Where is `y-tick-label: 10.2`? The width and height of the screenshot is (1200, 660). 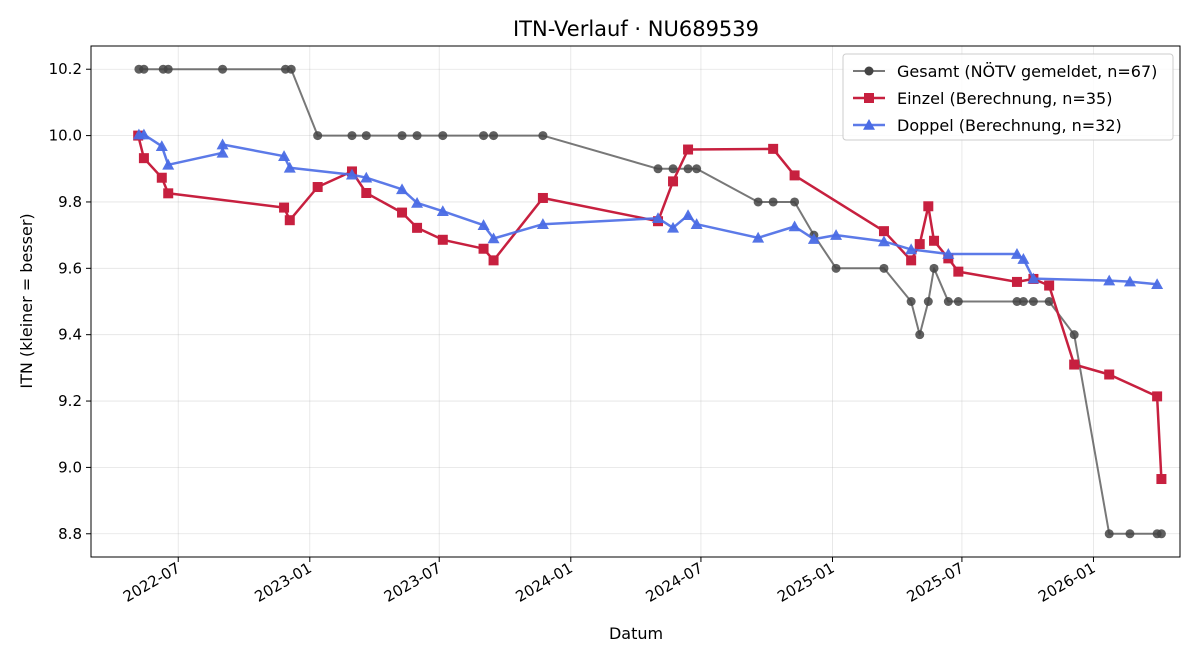 y-tick-label: 10.2 is located at coordinates (65, 69).